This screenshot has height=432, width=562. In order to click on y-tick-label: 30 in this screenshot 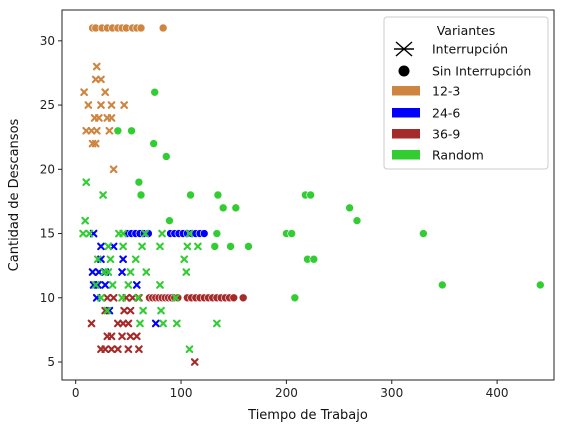, I will do `click(47, 41)`.